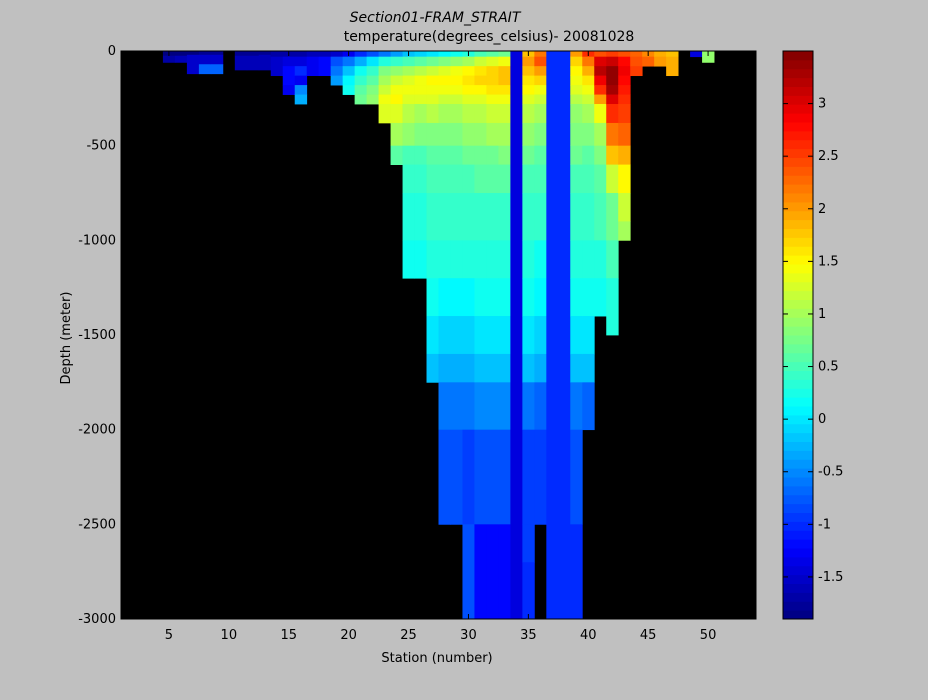 The height and width of the screenshot is (700, 928). What do you see at coordinates (822, 419) in the screenshot?
I see `colorbar-tick-label: 0` at bounding box center [822, 419].